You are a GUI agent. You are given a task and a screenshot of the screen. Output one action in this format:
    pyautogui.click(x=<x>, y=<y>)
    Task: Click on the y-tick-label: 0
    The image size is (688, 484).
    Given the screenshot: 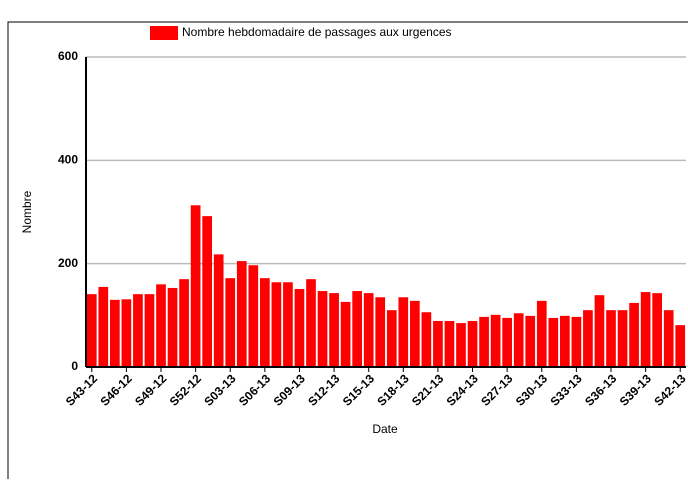 What is the action you would take?
    pyautogui.click(x=74, y=366)
    